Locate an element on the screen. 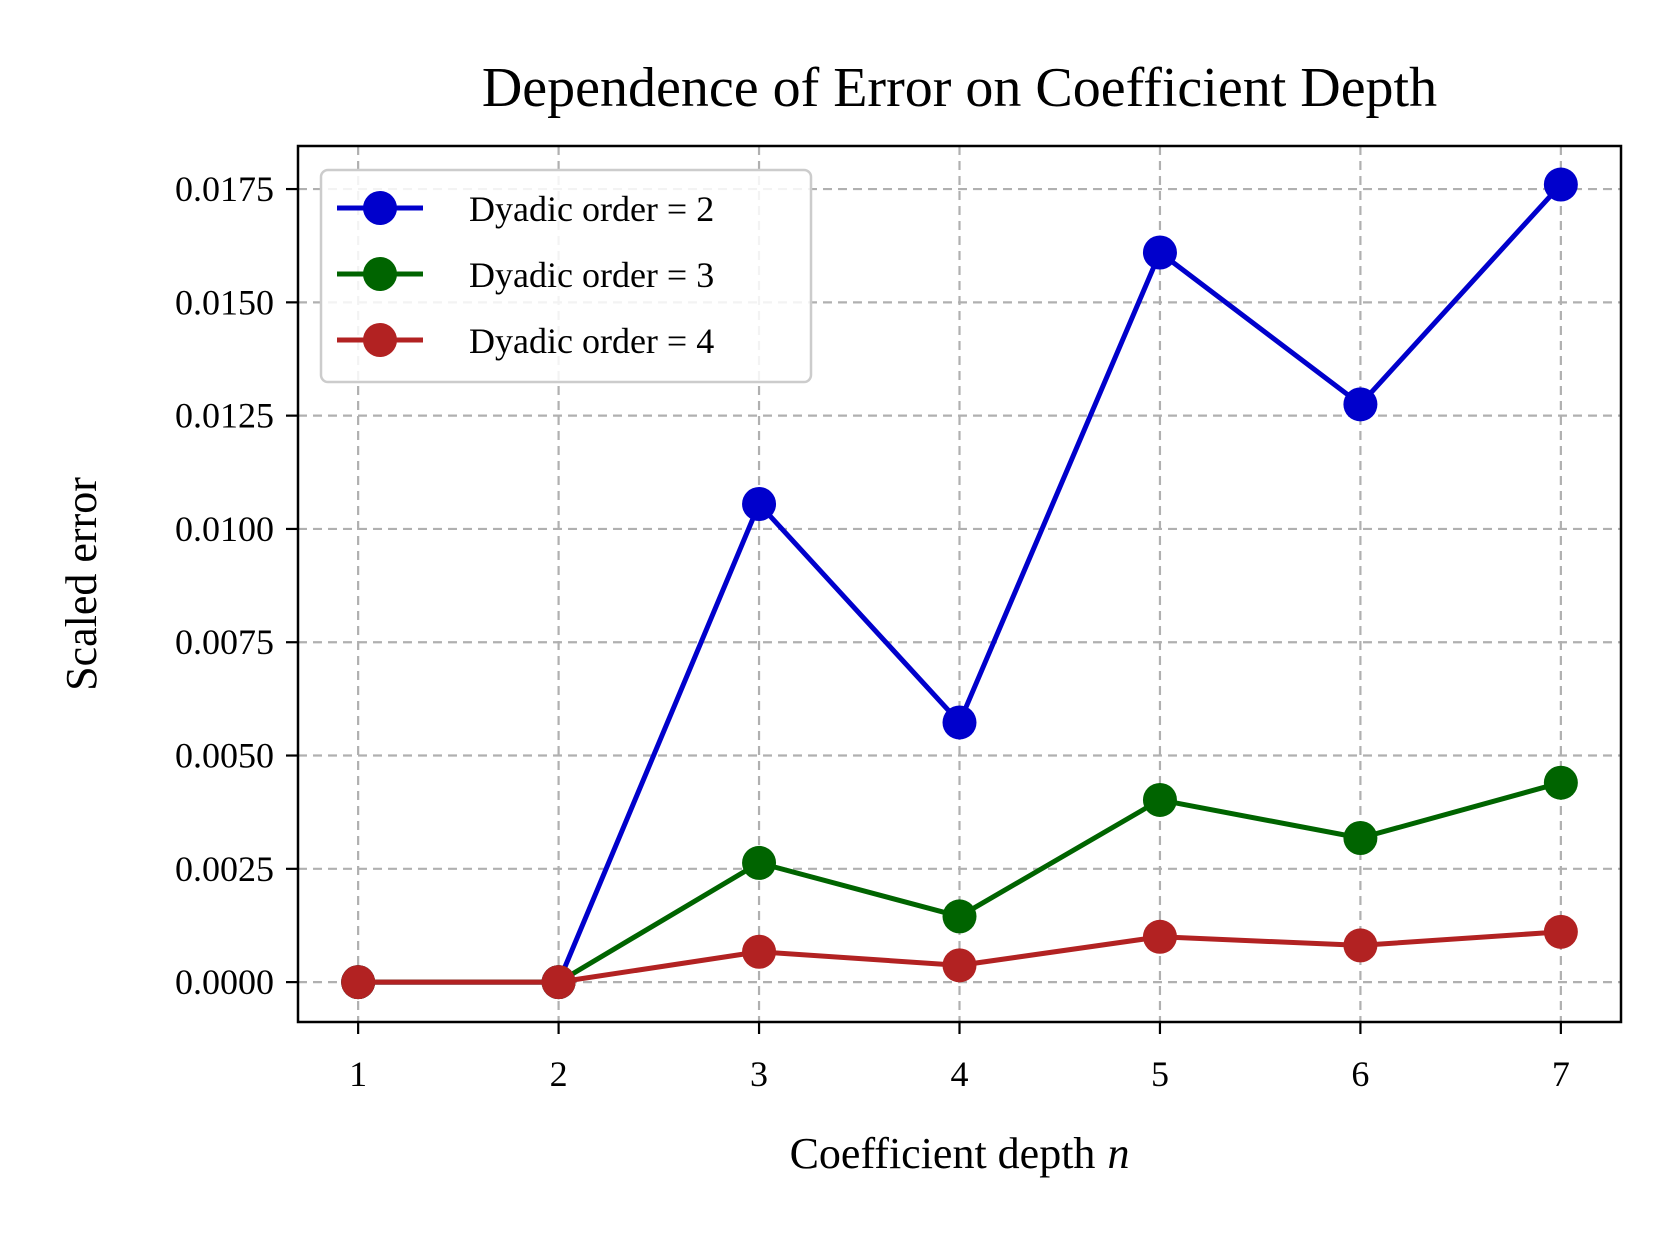 This screenshot has height=1246, width=1661. x-axis-title-variable: n is located at coordinates (1118, 1153).